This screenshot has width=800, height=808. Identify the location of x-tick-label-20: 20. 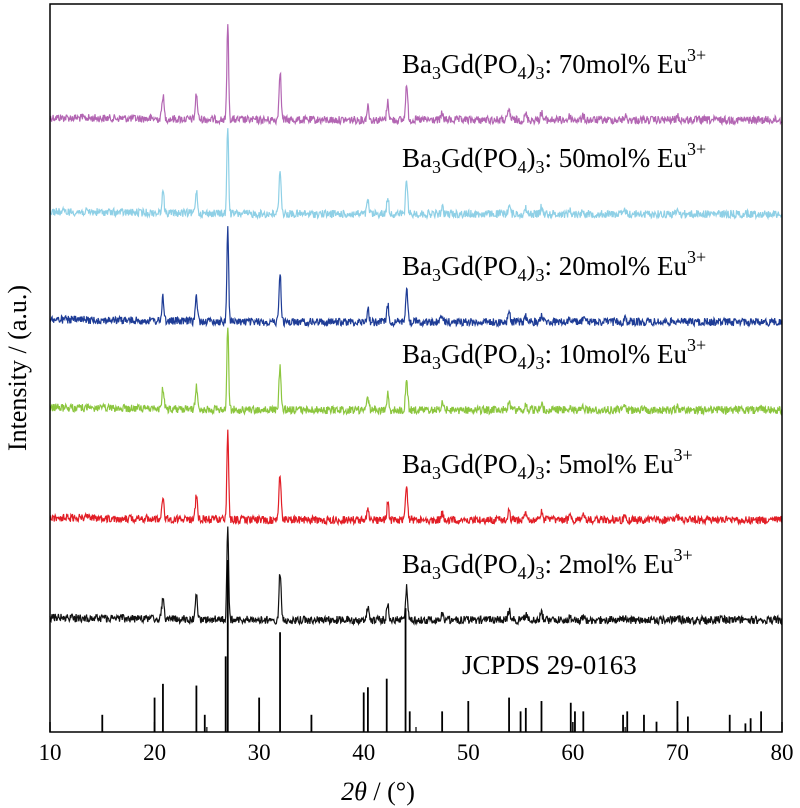
(154, 752).